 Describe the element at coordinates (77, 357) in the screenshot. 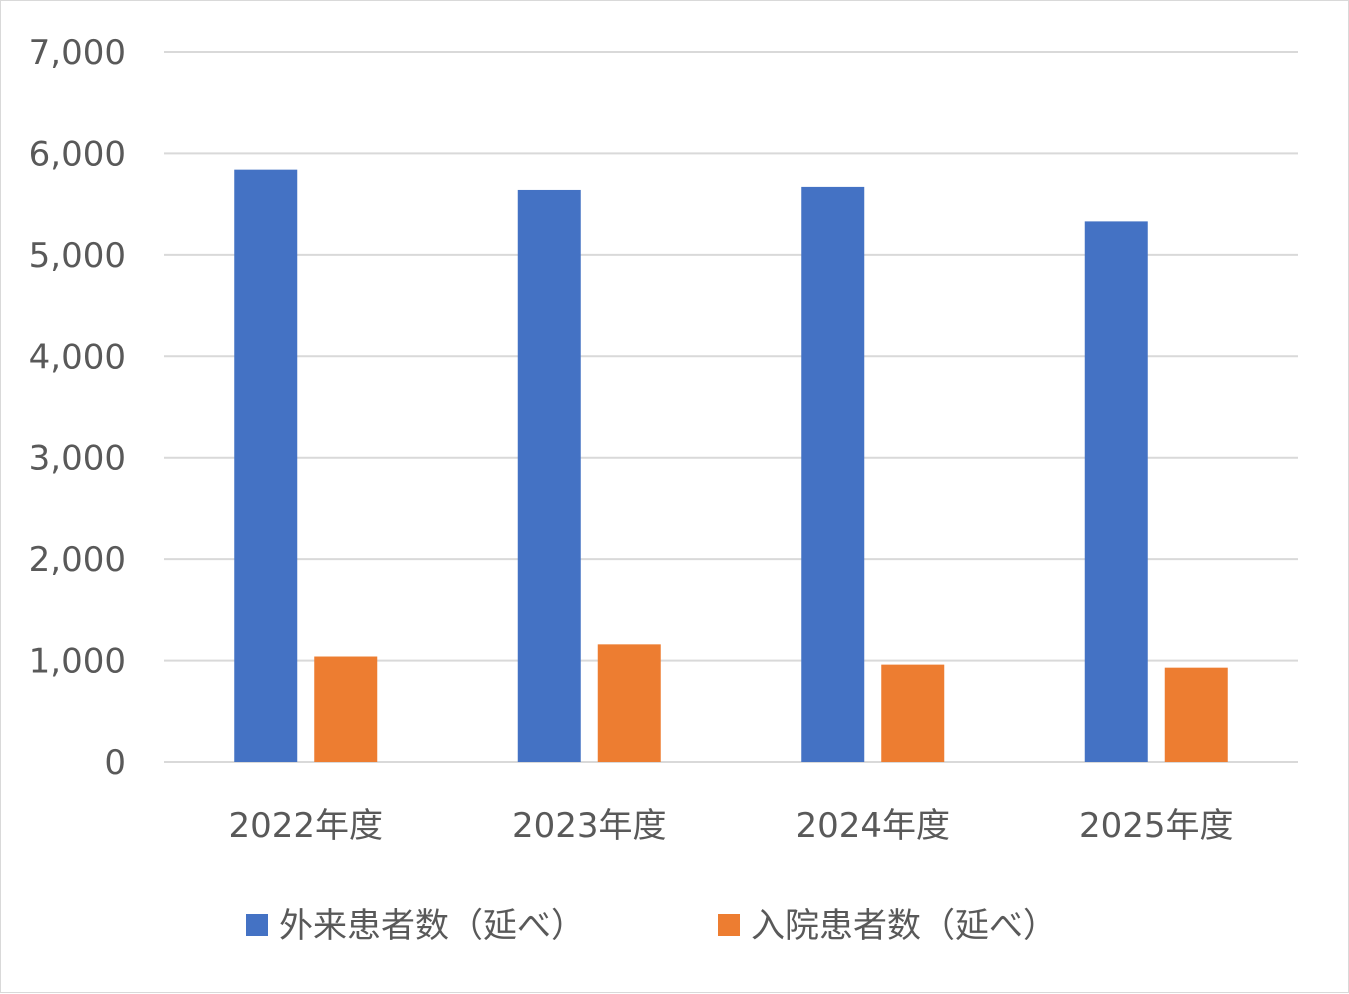

I see `y-tick-label: 4,000` at that location.